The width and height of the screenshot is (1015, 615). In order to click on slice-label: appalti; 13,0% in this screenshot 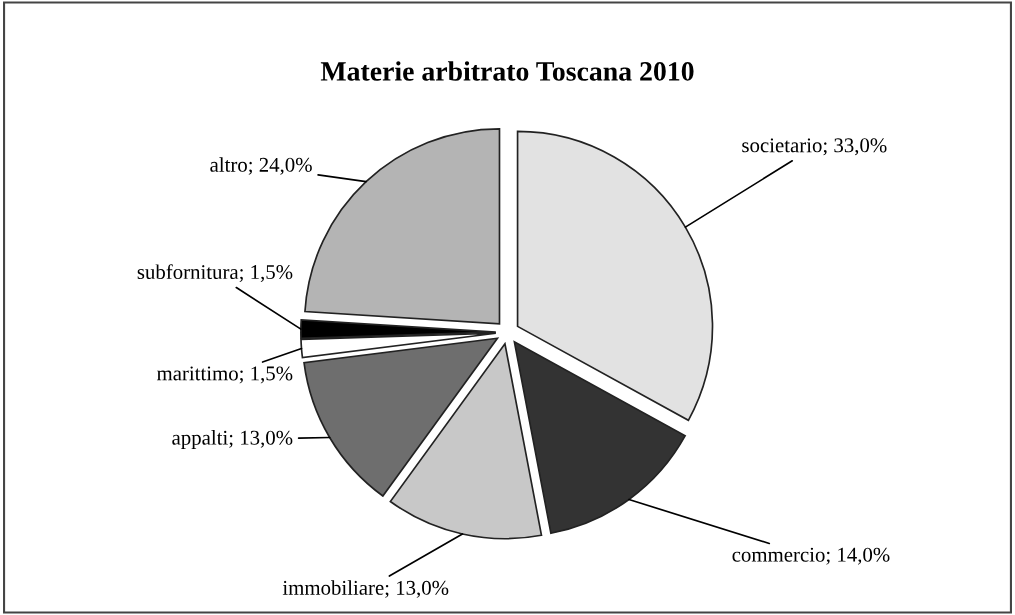, I will do `click(232, 439)`.